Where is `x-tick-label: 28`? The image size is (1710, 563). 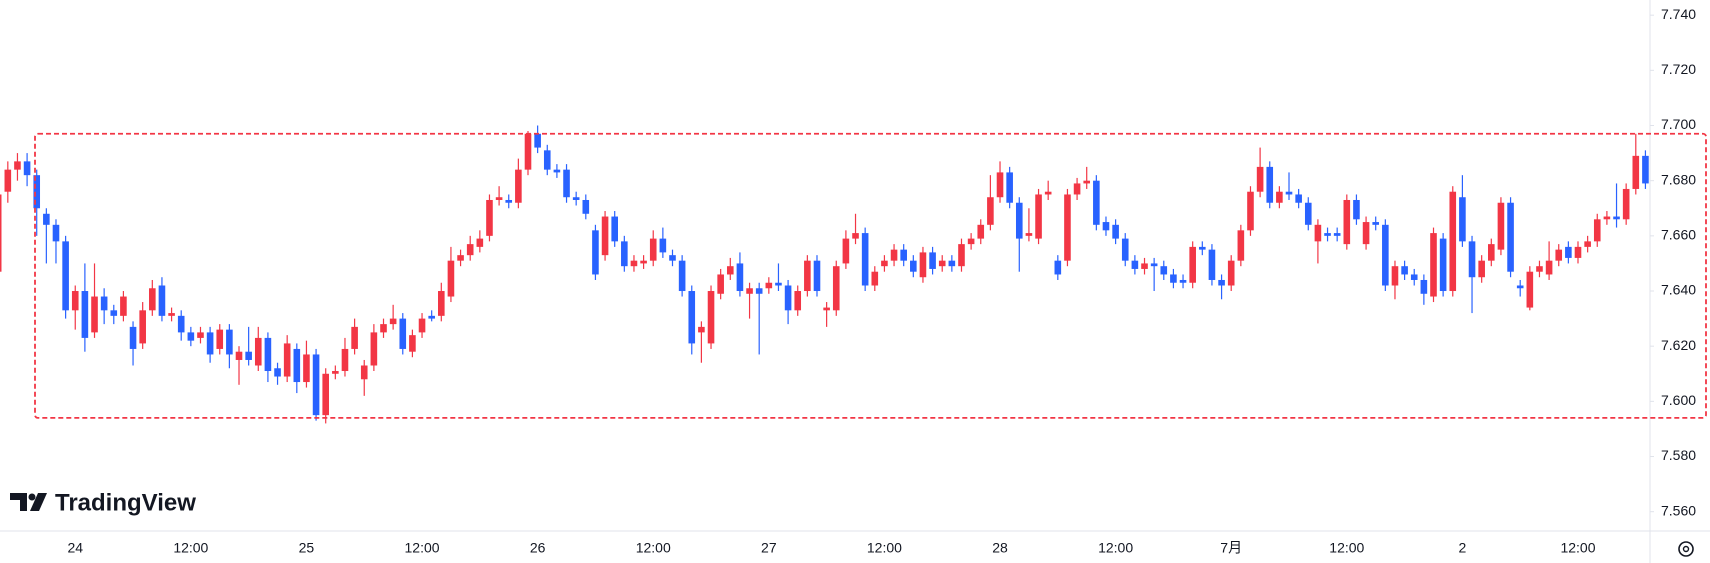
x-tick-label: 28 is located at coordinates (1000, 548).